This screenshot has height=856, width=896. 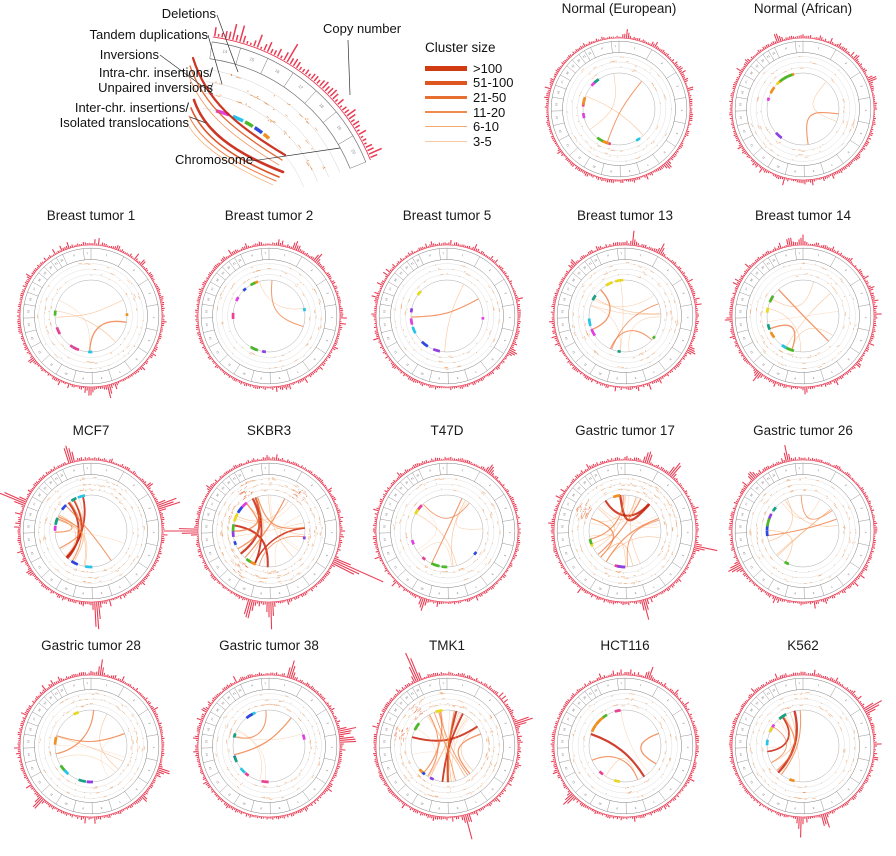 What do you see at coordinates (463, 255) in the screenshot?
I see `svg-text: 1` at bounding box center [463, 255].